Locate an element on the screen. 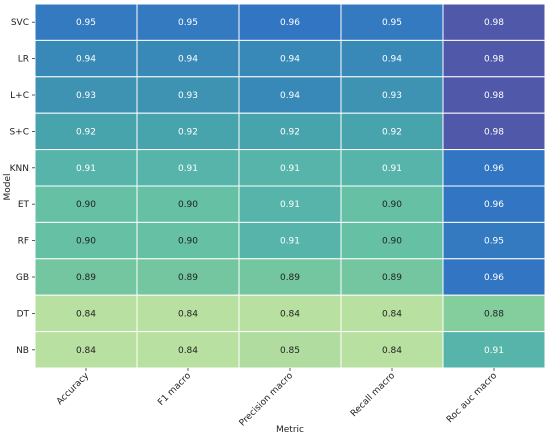 The image size is (550, 436). y-axis-tick-label: S+C is located at coordinates (19, 132).